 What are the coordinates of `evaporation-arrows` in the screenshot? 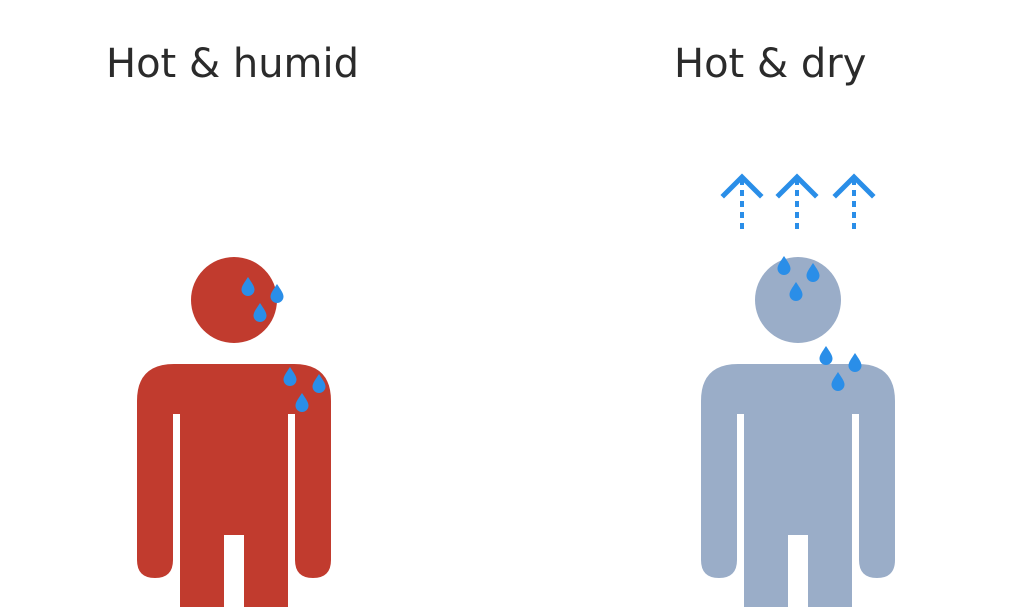 It's located at (798, 205).